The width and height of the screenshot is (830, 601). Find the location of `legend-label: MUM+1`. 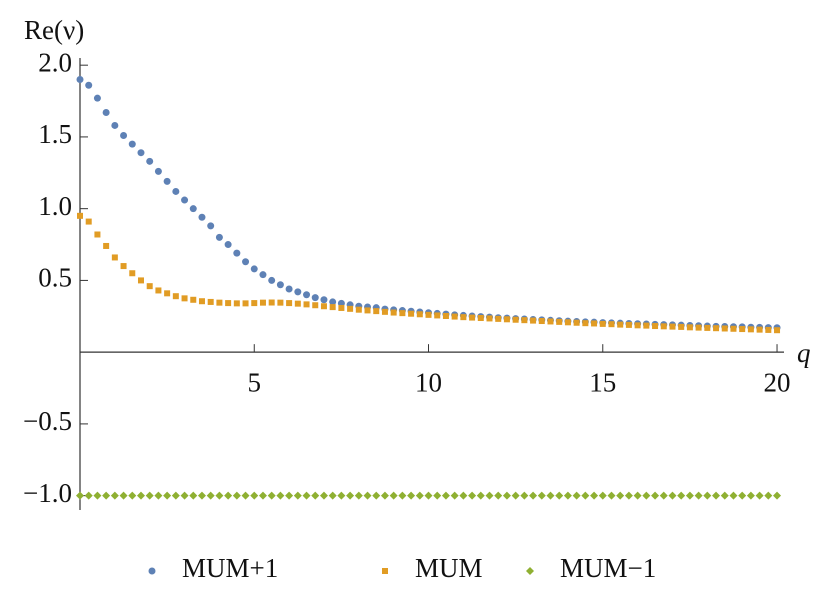

legend-label: MUM+1 is located at coordinates (230, 568).